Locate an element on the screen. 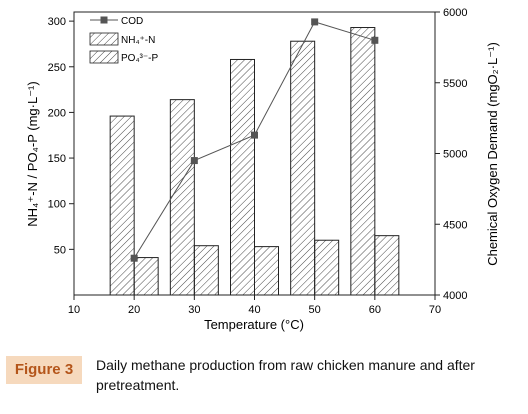  y-axis-left-label: NH₄⁺-N / PO₄-P (mg·L⁻¹) is located at coordinates (32, 153).